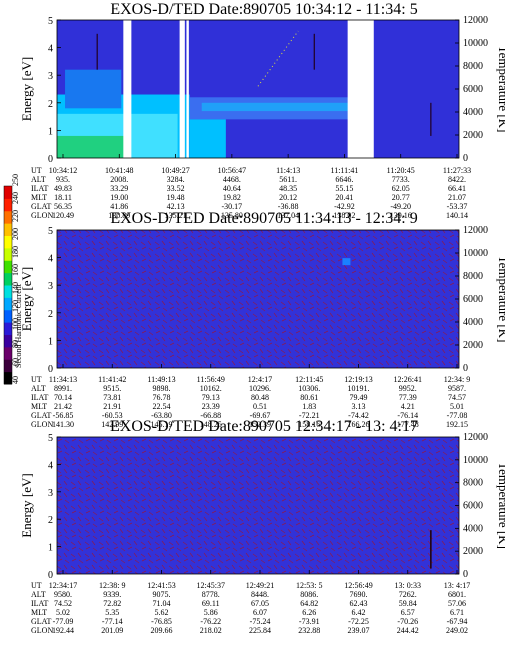 The height and width of the screenshot is (649, 505). Describe the element at coordinates (260, 397) in the screenshot. I see `table-cell: 80.48` at that location.